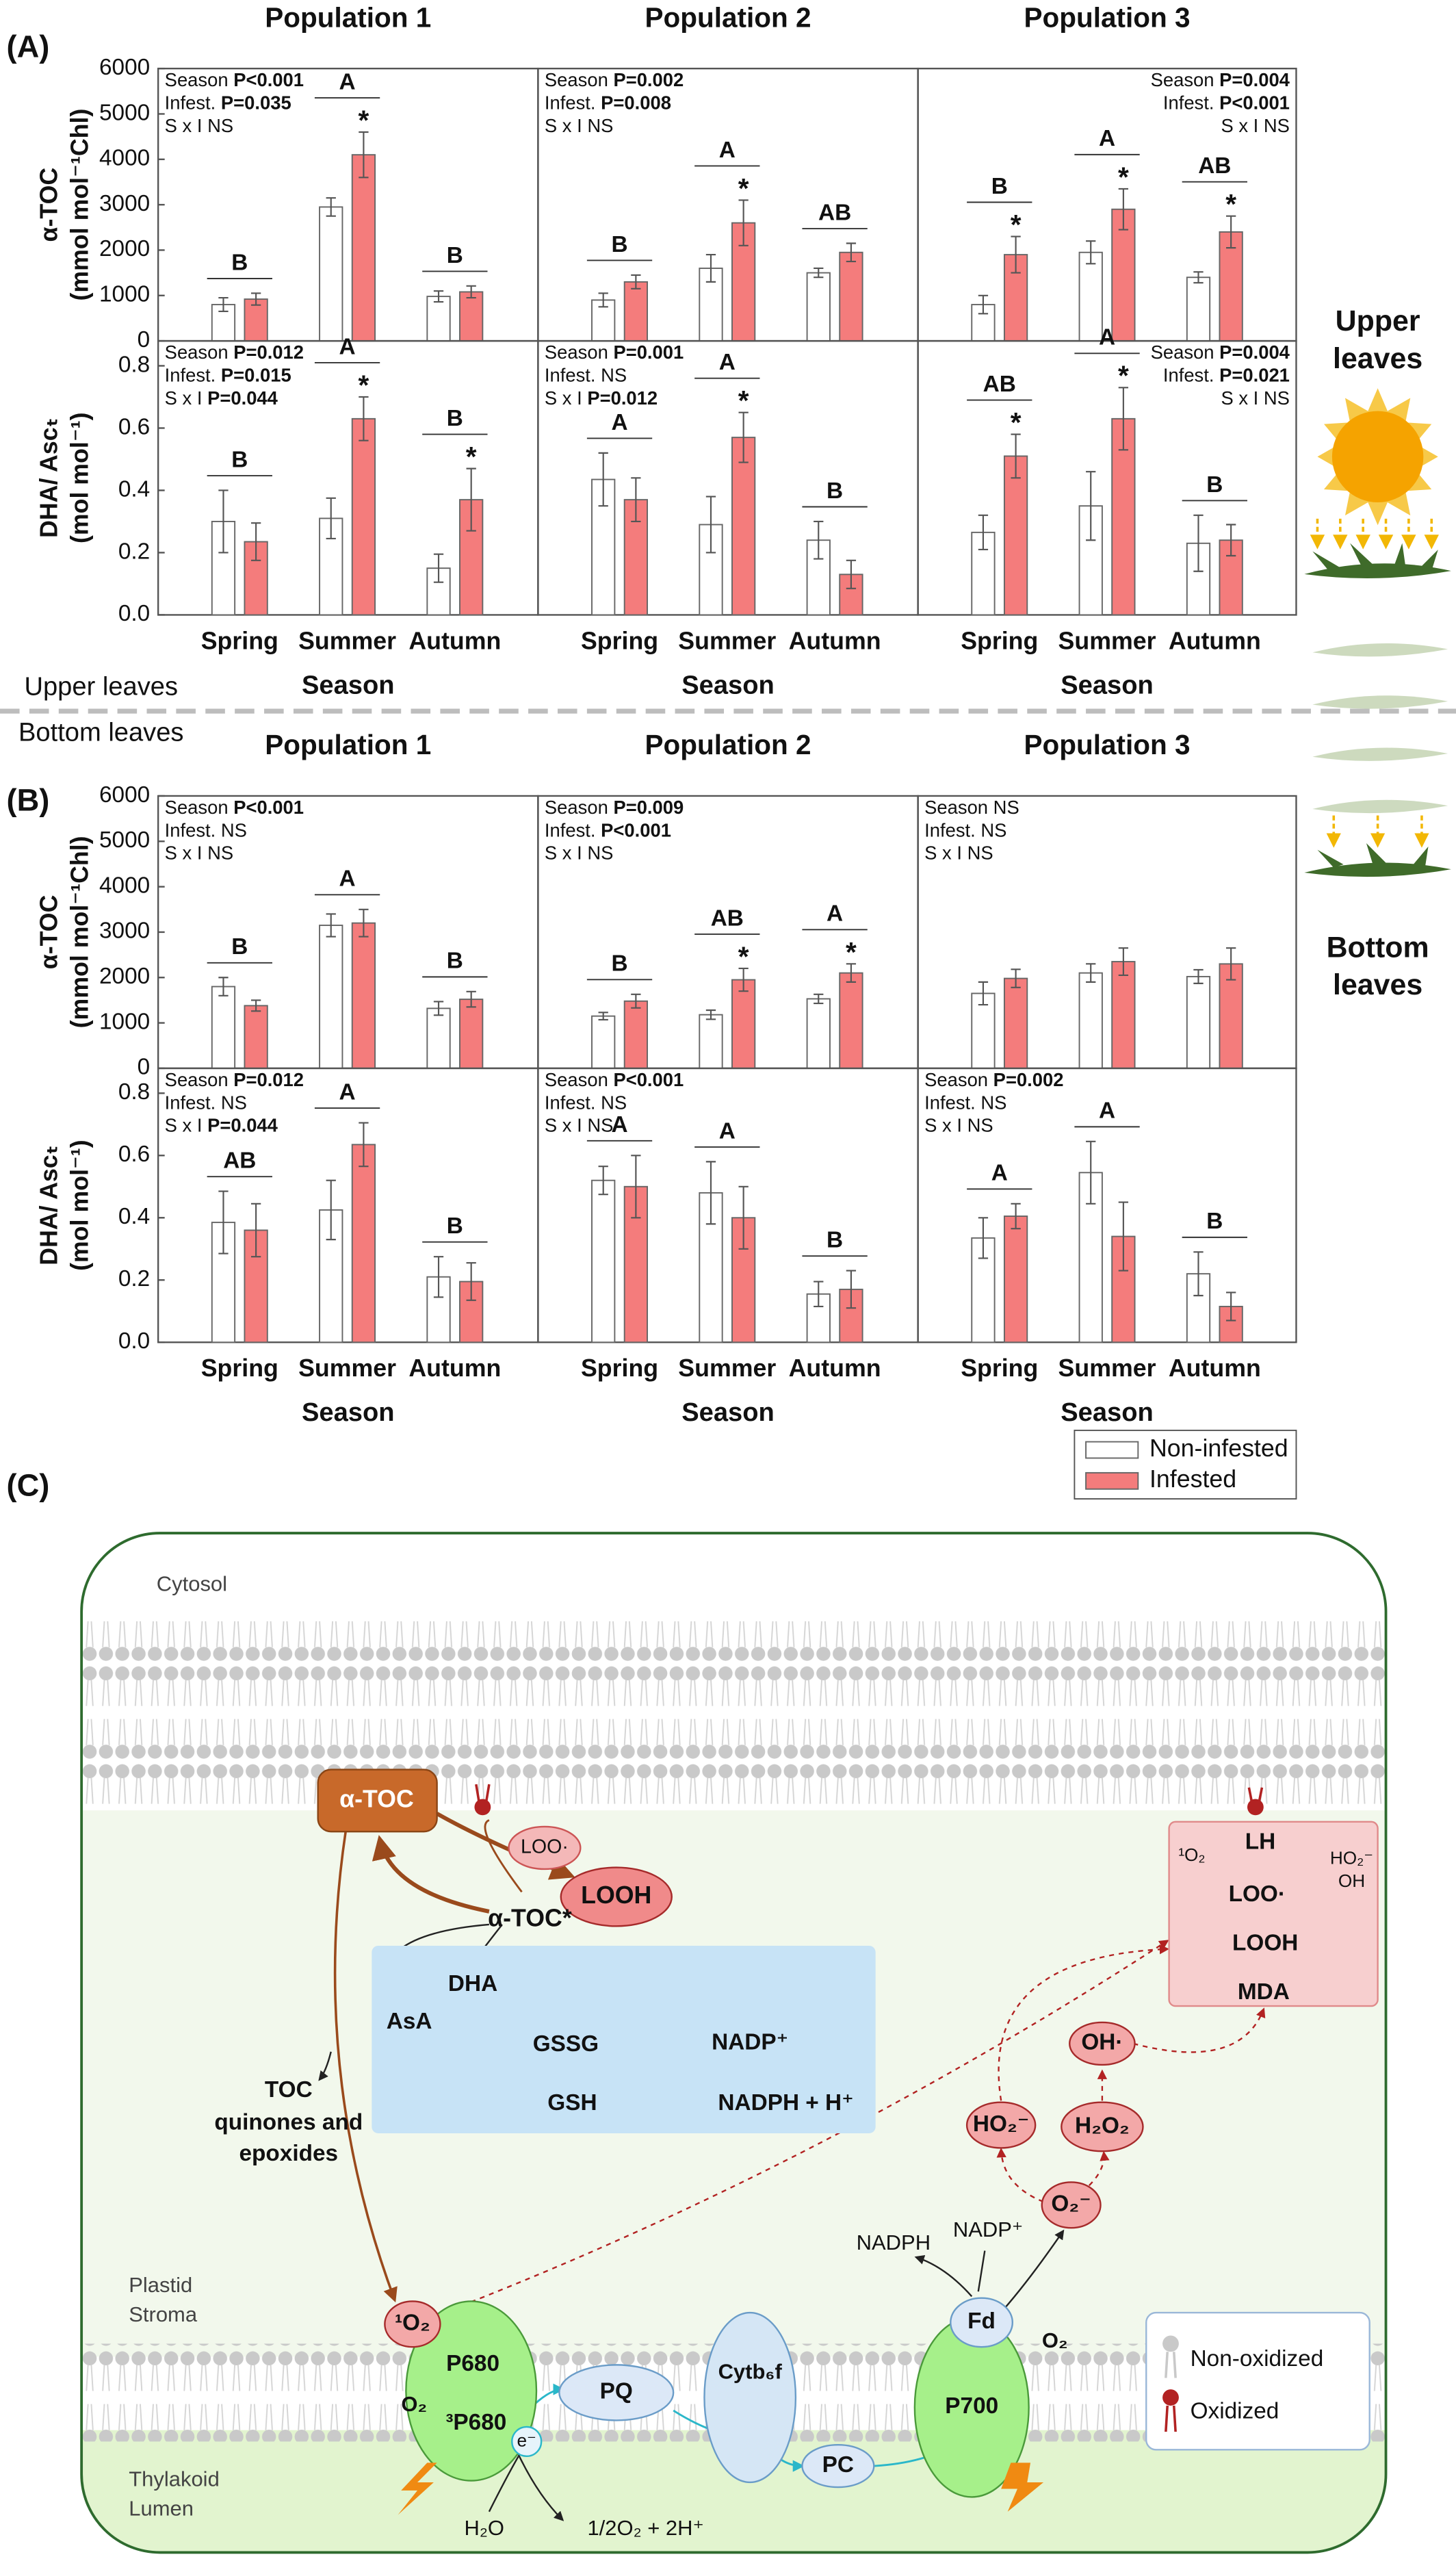 The width and height of the screenshot is (1456, 2559). I want to click on stats-line: Infest. P=0.021, so click(1226, 375).